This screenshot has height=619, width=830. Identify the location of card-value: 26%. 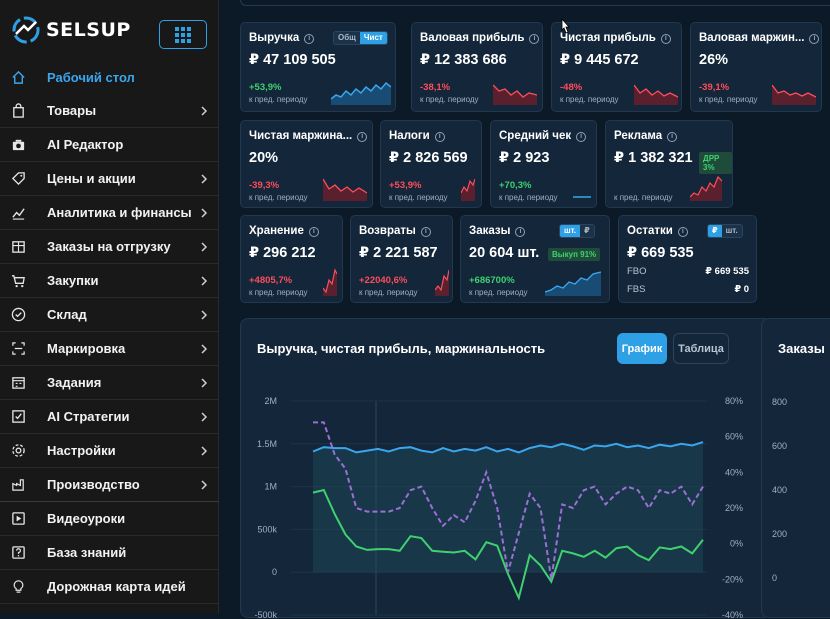
(714, 60).